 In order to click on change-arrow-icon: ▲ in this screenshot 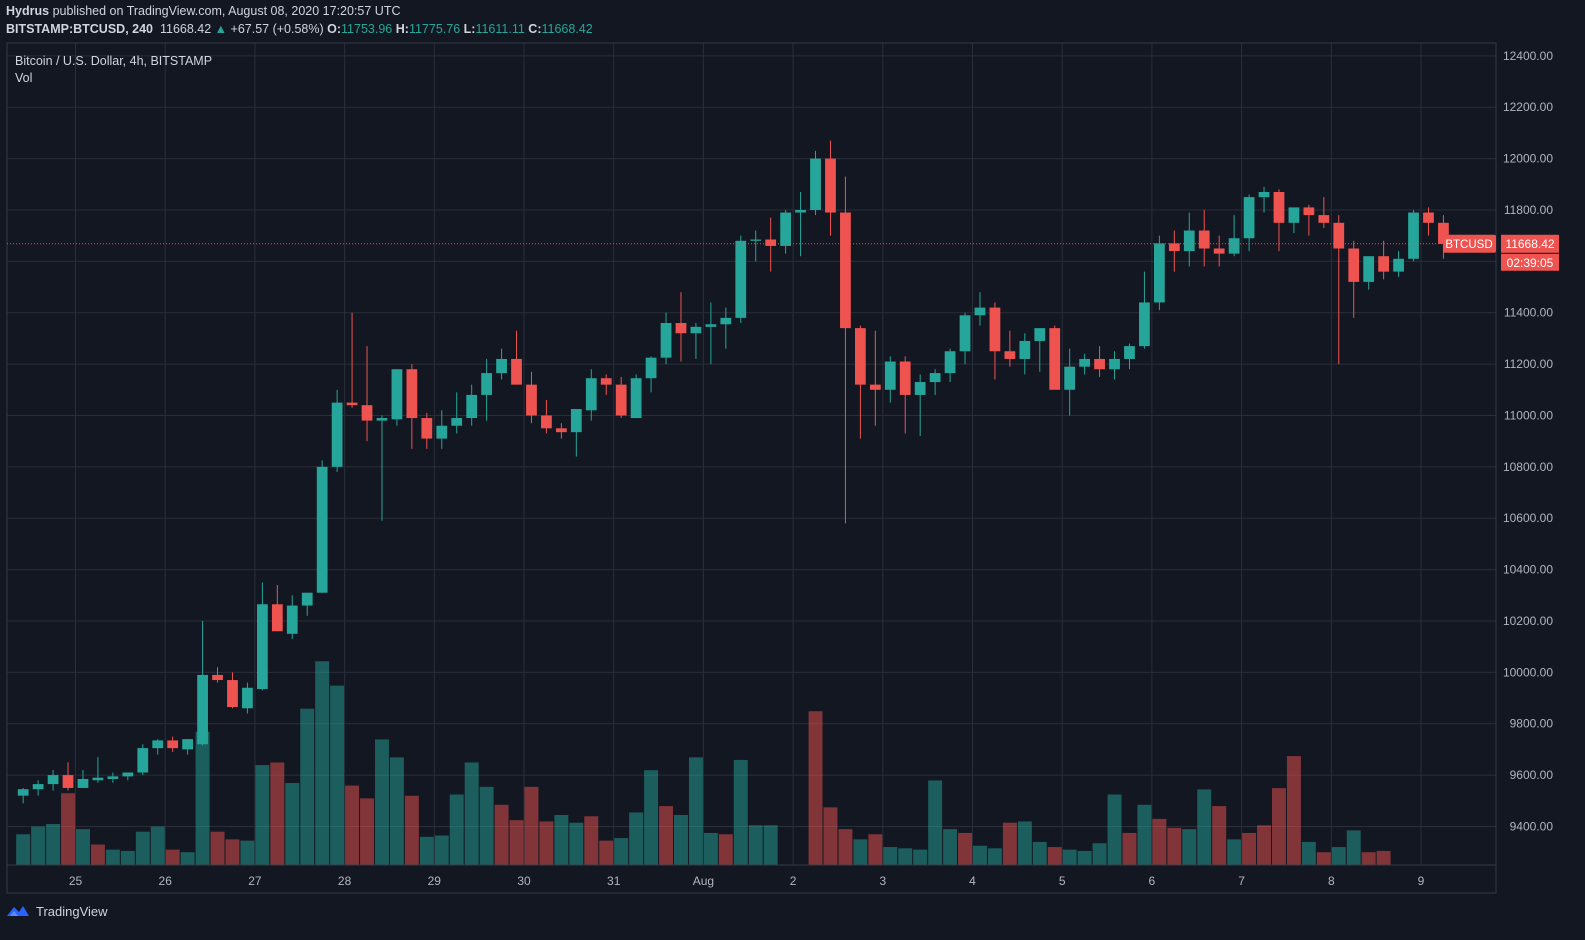, I will do `click(221, 29)`.